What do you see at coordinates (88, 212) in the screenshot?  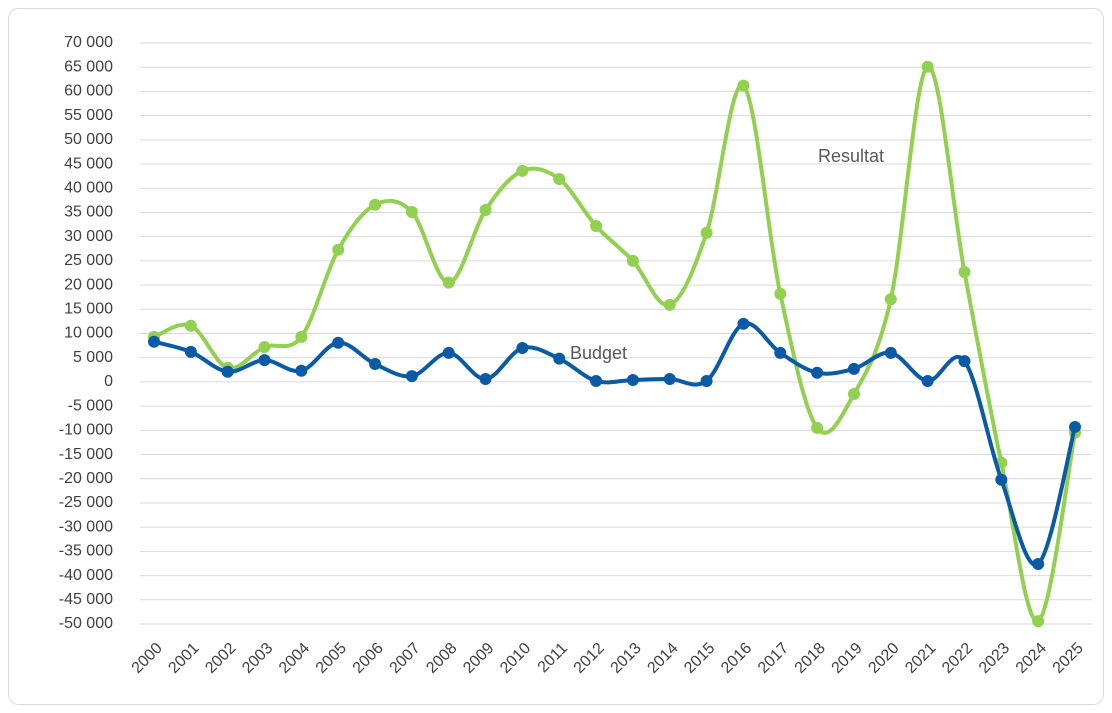 I see `y-tick-label: 35 000` at bounding box center [88, 212].